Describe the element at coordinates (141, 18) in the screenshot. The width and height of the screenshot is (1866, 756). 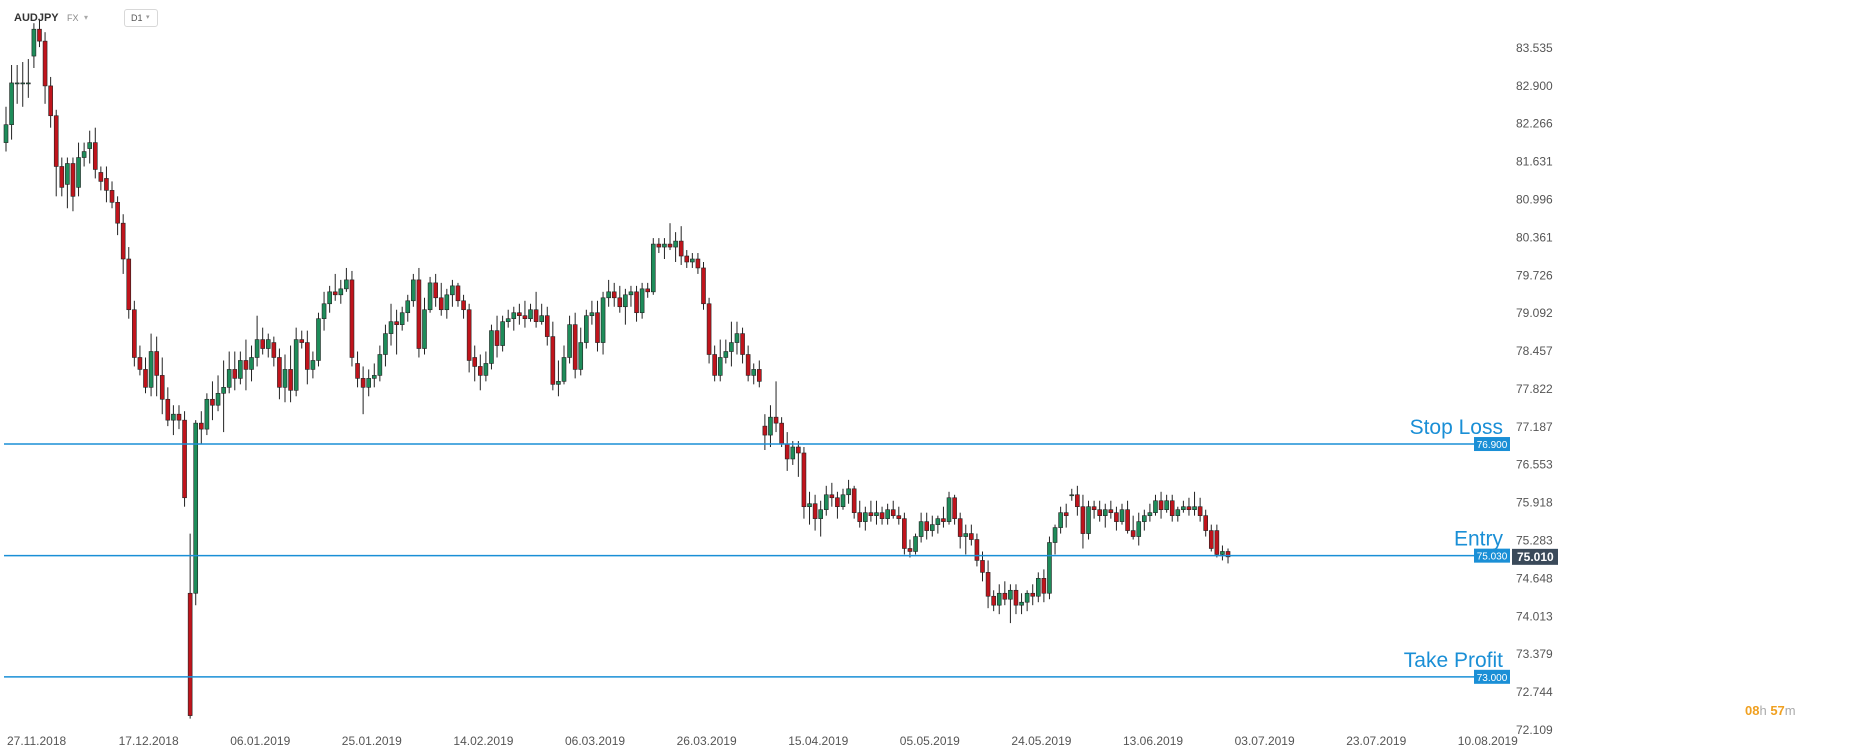
I see `timeframe-dropdown: D1 ▾` at that location.